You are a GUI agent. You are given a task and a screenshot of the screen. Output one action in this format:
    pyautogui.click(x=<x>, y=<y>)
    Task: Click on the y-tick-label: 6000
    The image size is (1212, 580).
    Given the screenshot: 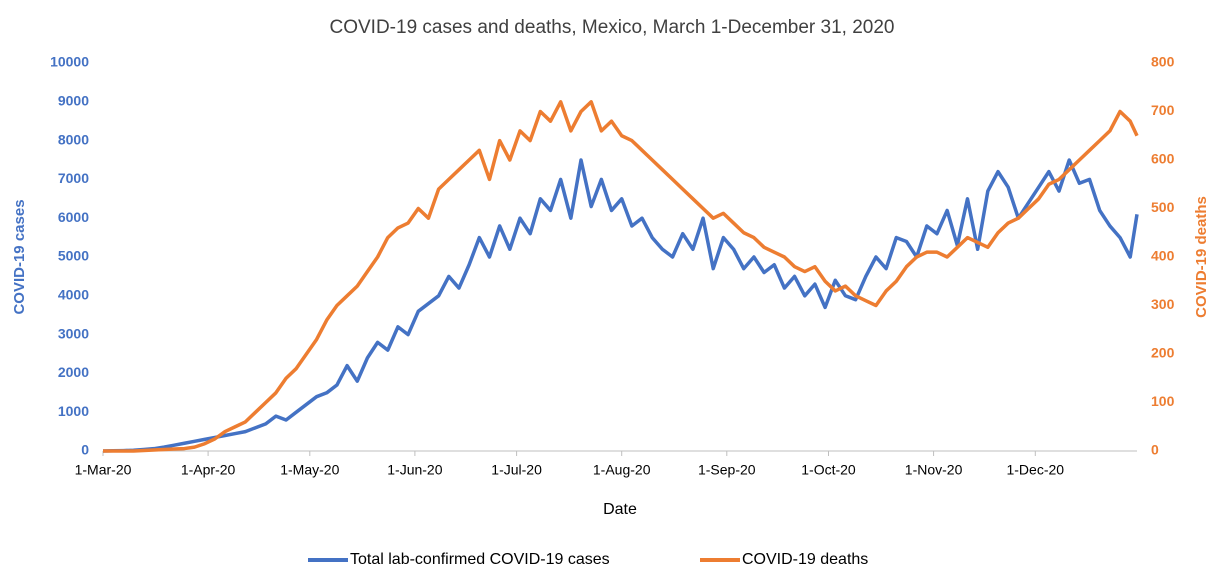 What is the action you would take?
    pyautogui.click(x=73, y=217)
    